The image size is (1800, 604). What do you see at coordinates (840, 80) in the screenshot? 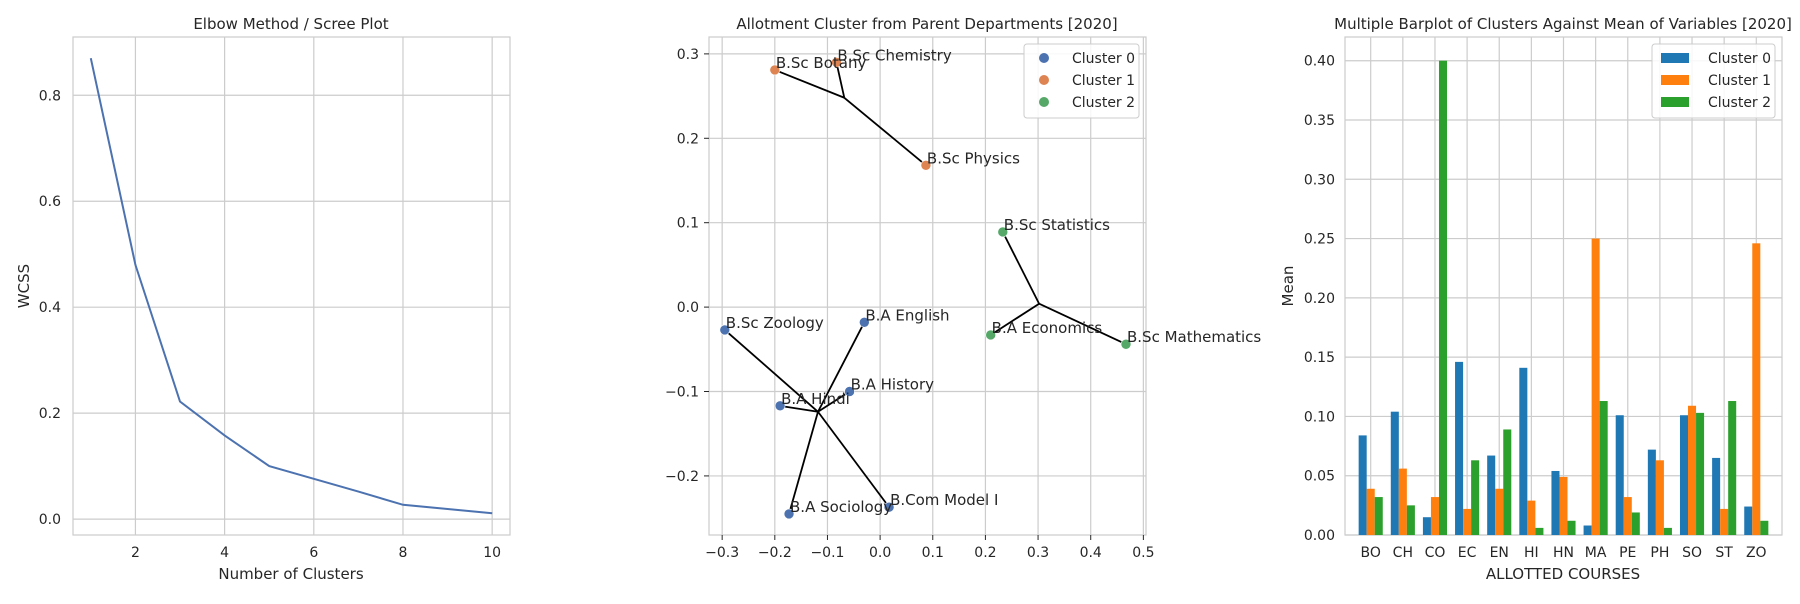
I see `connector-line-b-sc-chemistry` at bounding box center [840, 80].